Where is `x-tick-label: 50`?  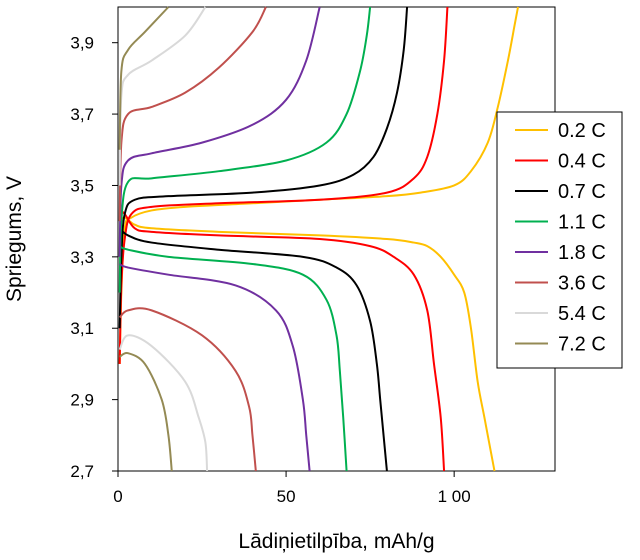 x-tick-label: 50 is located at coordinates (286, 496).